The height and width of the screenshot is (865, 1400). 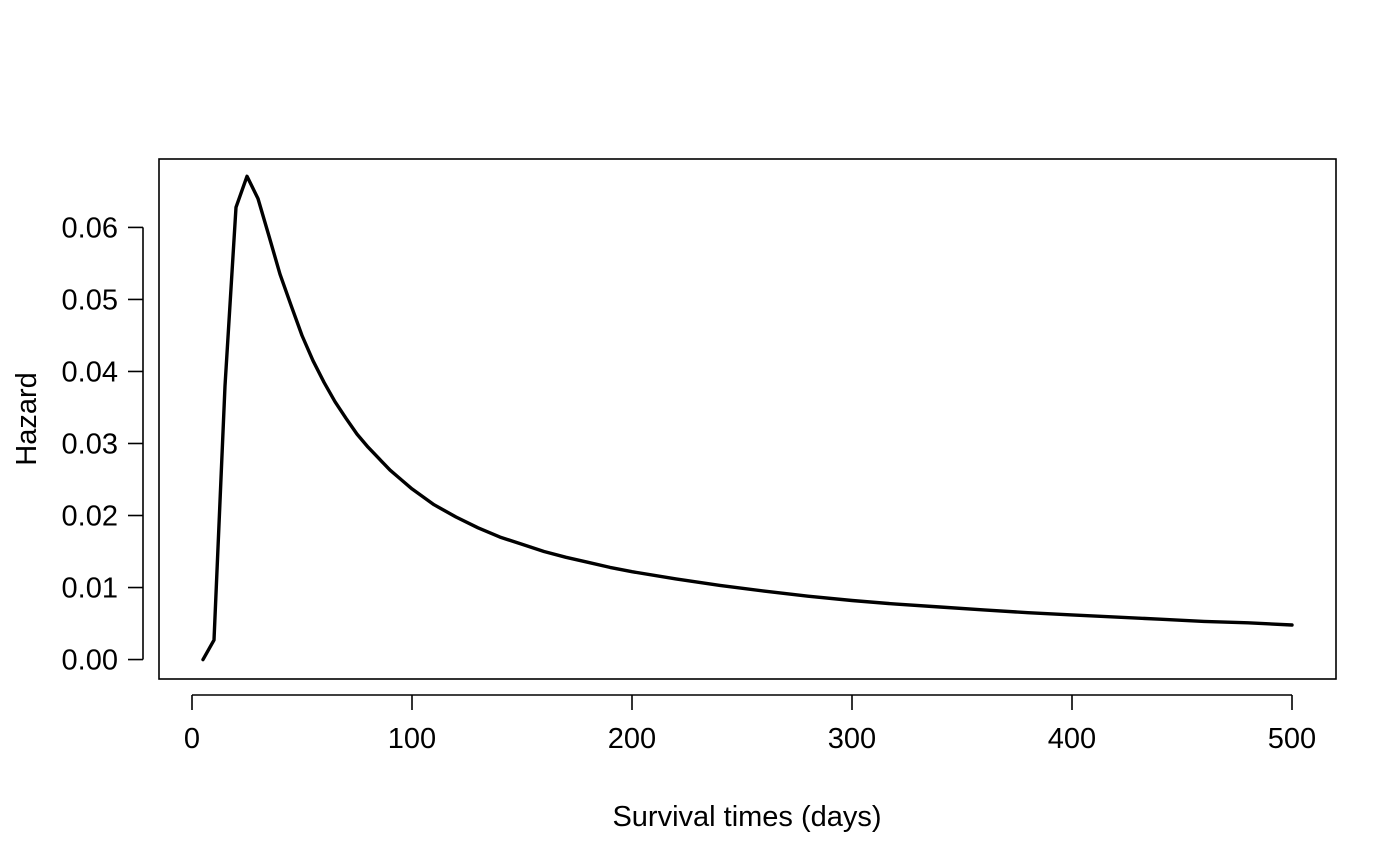 What do you see at coordinates (192, 739) in the screenshot?
I see `x-tick-label: 0` at bounding box center [192, 739].